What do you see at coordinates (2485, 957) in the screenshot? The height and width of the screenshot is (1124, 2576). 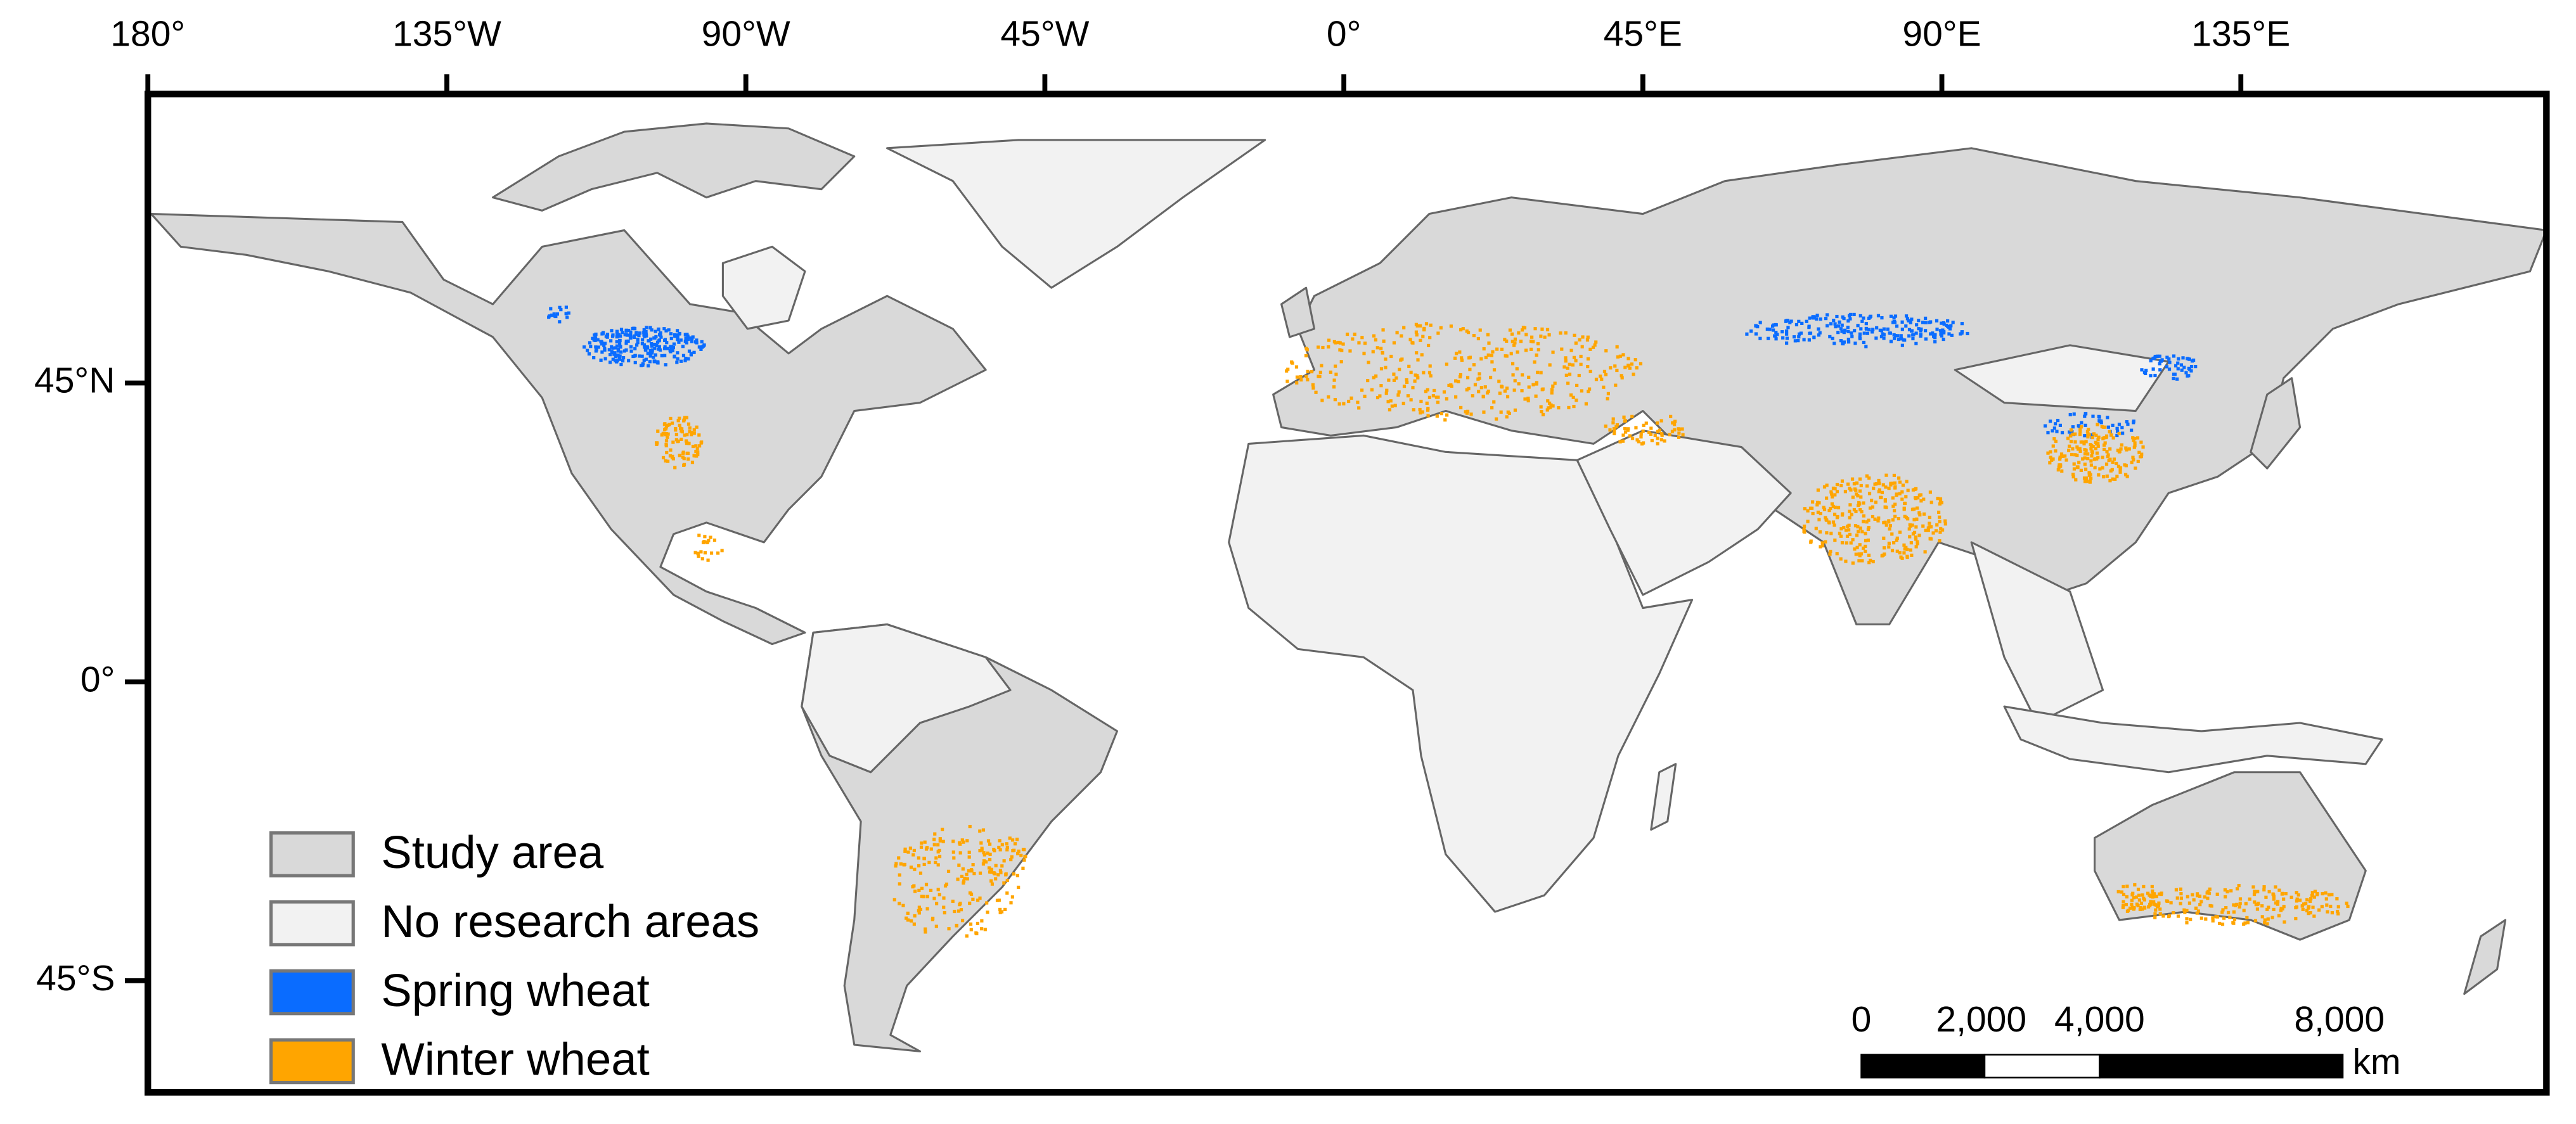 I see `new-zealand` at bounding box center [2485, 957].